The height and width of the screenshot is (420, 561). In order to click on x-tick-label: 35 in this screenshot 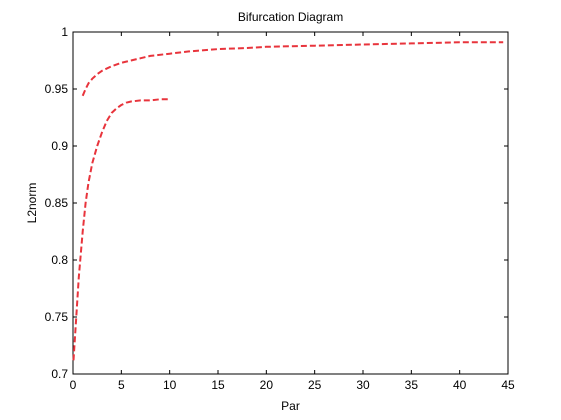, I will do `click(412, 385)`.